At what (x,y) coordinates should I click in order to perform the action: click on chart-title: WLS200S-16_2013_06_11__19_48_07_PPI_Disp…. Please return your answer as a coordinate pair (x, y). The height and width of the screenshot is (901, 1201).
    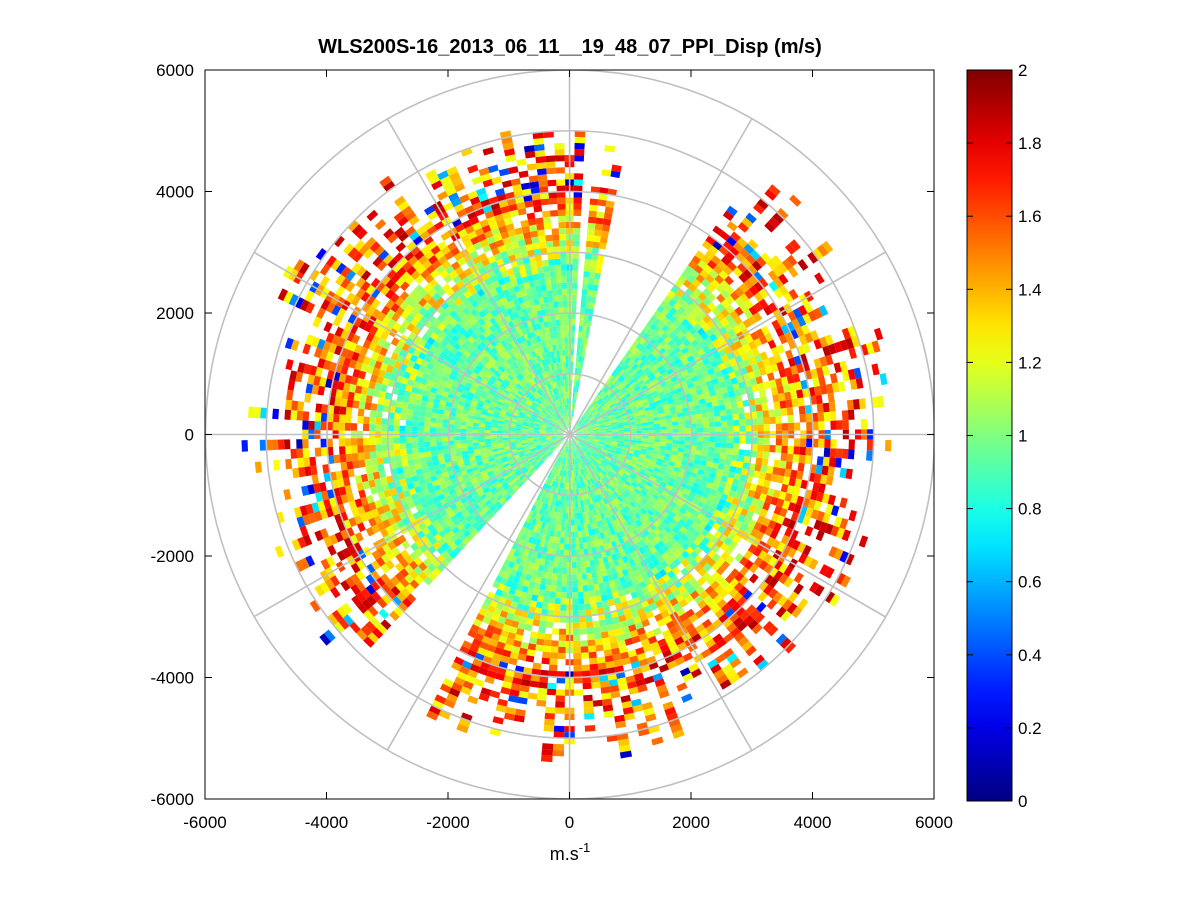
    Looking at the image, I should click on (570, 47).